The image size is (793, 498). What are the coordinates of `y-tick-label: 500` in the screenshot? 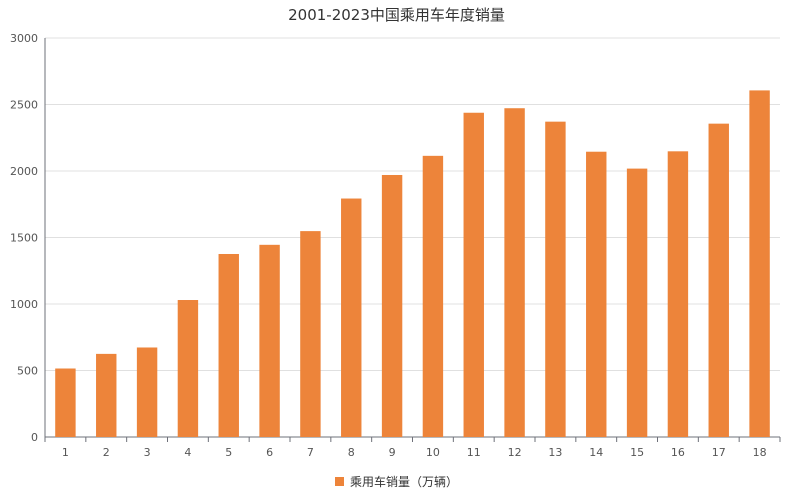 It's located at (27, 371).